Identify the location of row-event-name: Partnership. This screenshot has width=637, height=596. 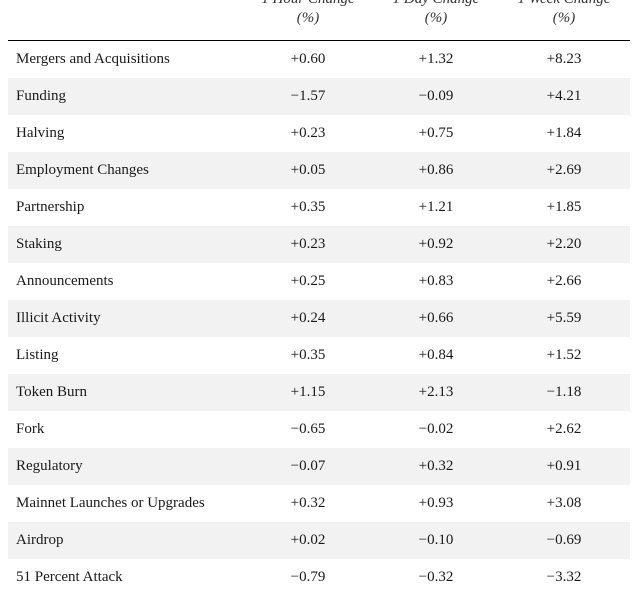
(50, 207).